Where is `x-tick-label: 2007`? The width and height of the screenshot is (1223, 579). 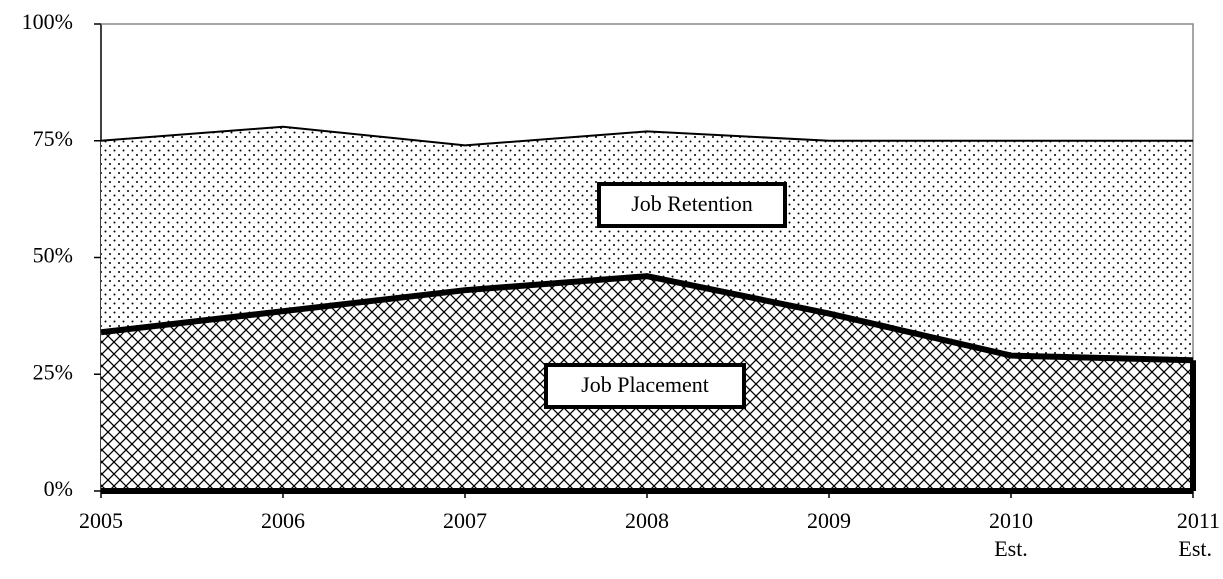 x-tick-label: 2007 is located at coordinates (465, 520).